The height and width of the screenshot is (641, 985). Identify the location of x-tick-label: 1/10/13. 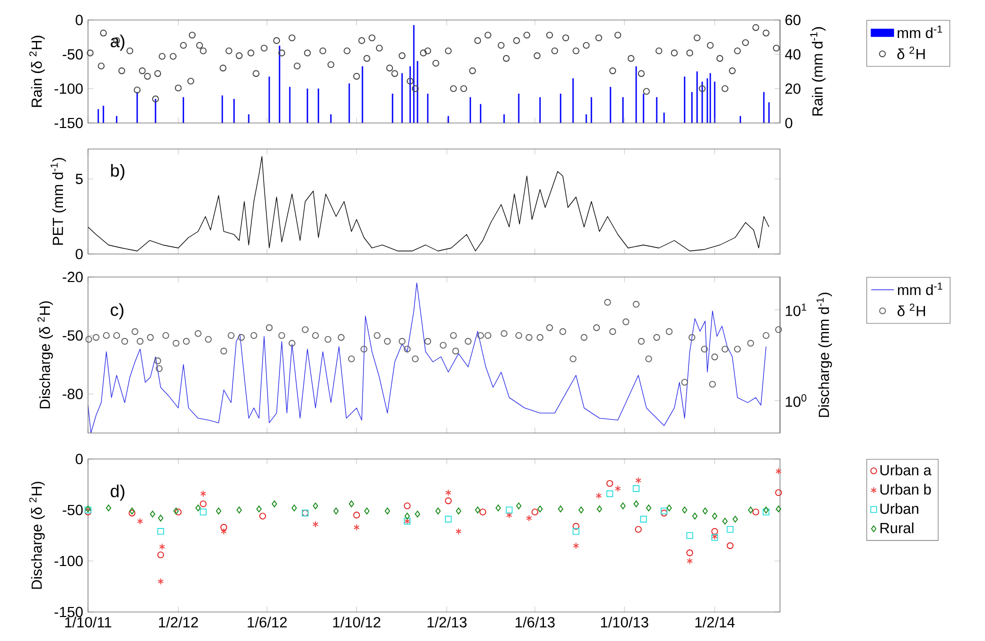
(624, 622).